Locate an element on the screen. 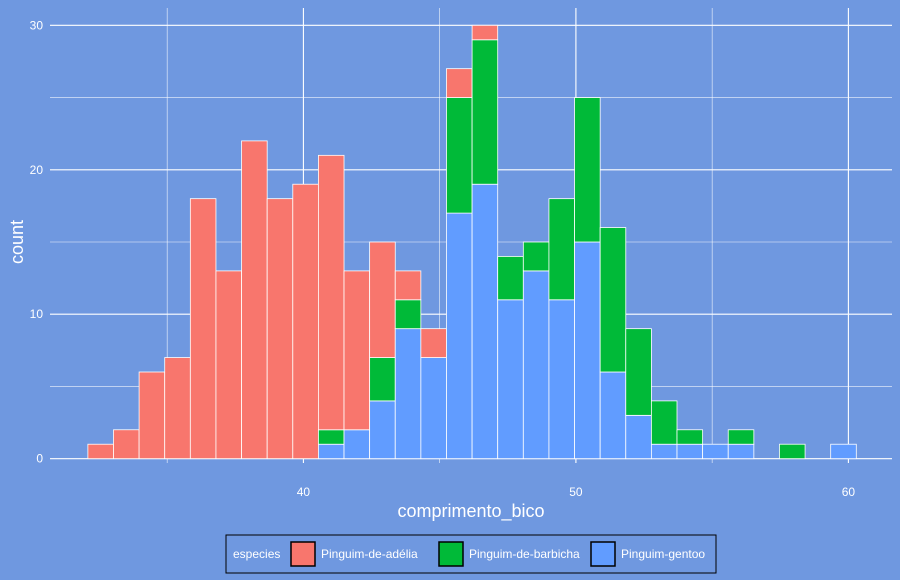  legend-title: especies is located at coordinates (256, 554).